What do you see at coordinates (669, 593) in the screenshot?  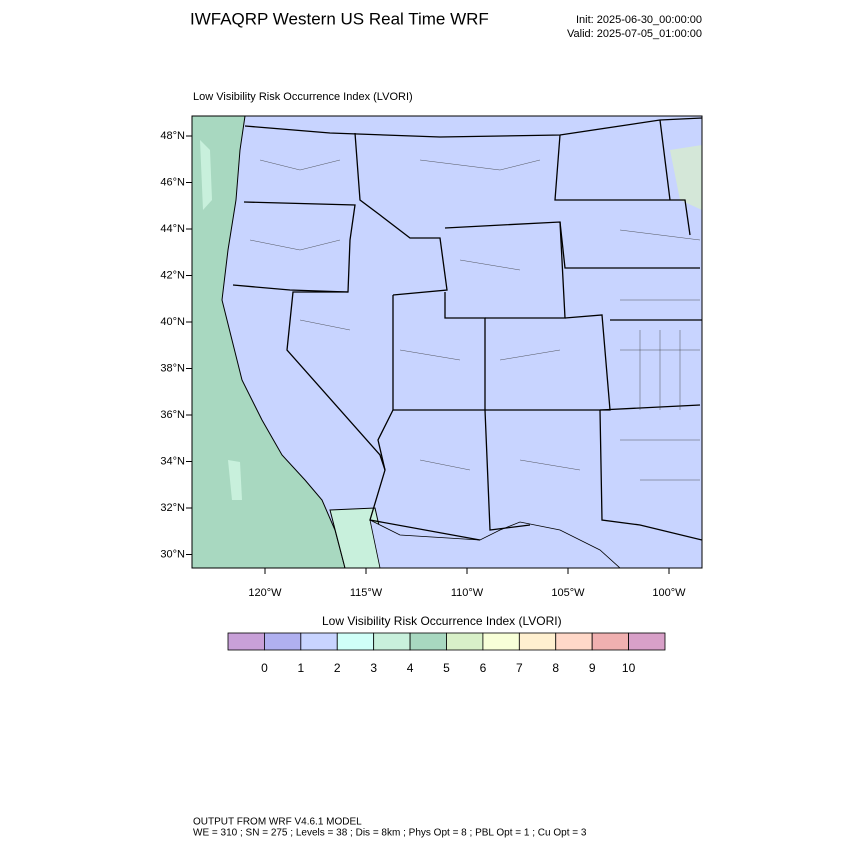 I see `lon-label: 100°W` at bounding box center [669, 593].